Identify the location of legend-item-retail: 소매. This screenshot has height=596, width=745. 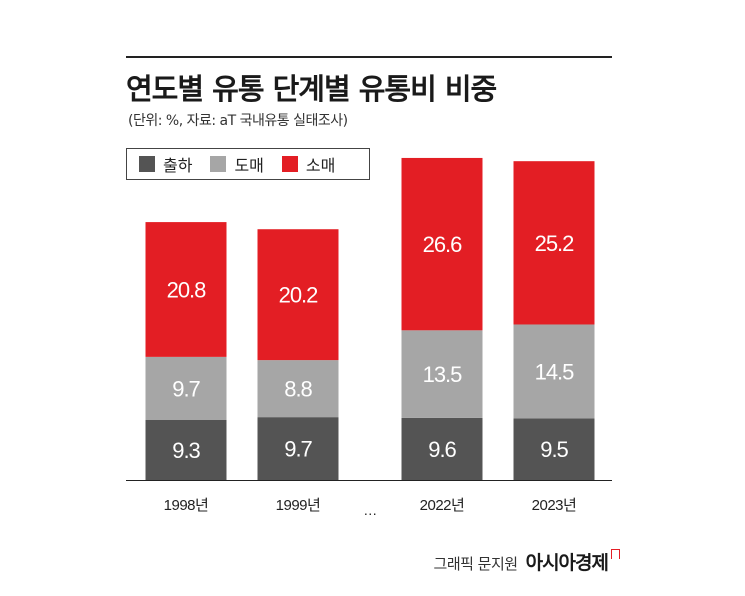
(308, 164).